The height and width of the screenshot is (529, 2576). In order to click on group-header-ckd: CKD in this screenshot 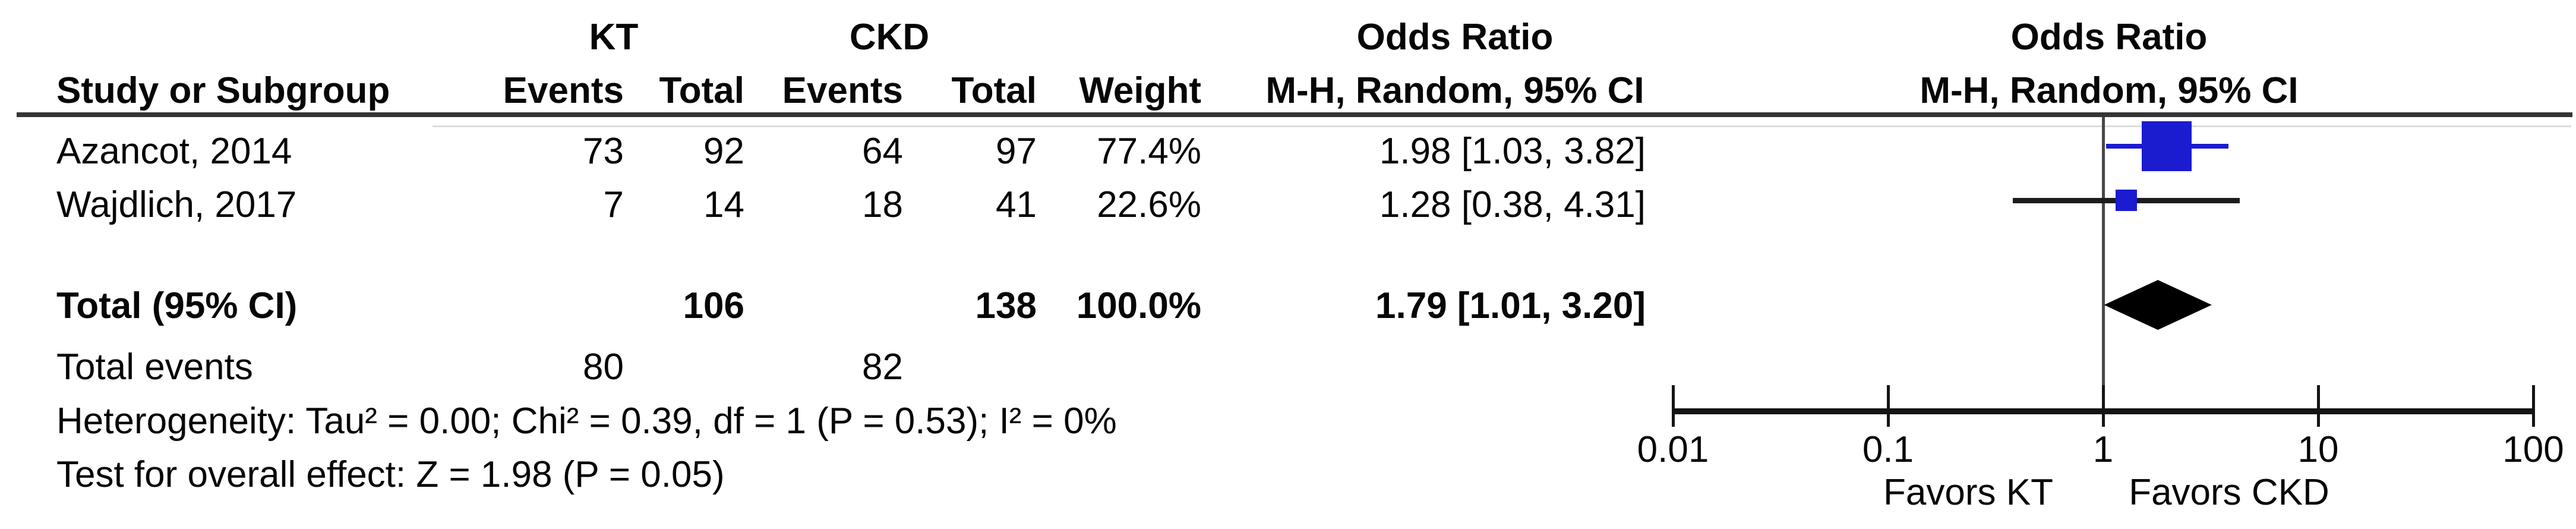, I will do `click(889, 37)`.